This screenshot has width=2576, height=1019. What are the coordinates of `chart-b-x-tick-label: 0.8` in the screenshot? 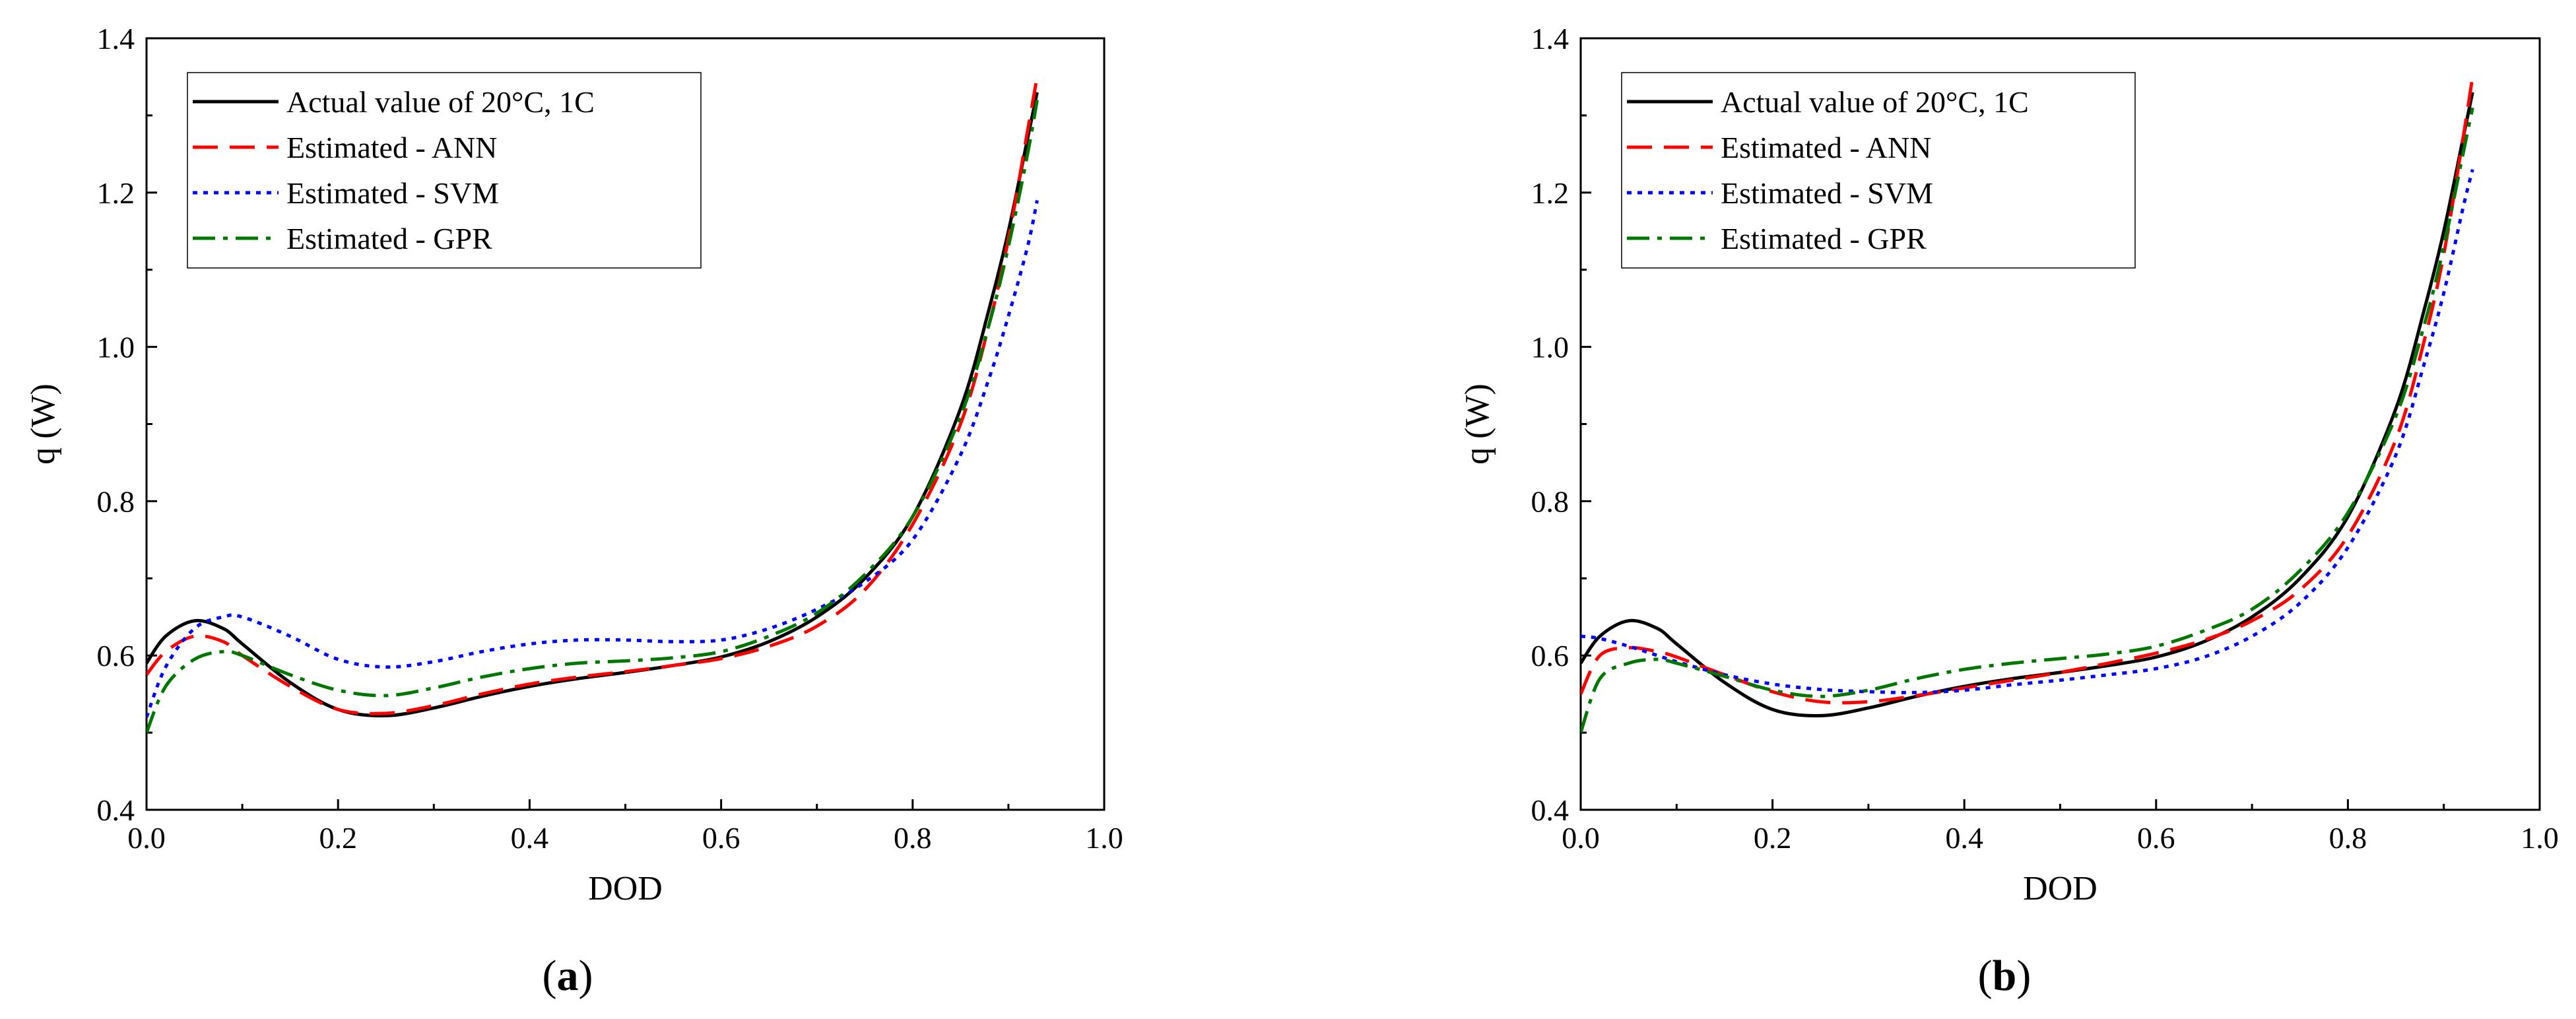 It's located at (2348, 838).